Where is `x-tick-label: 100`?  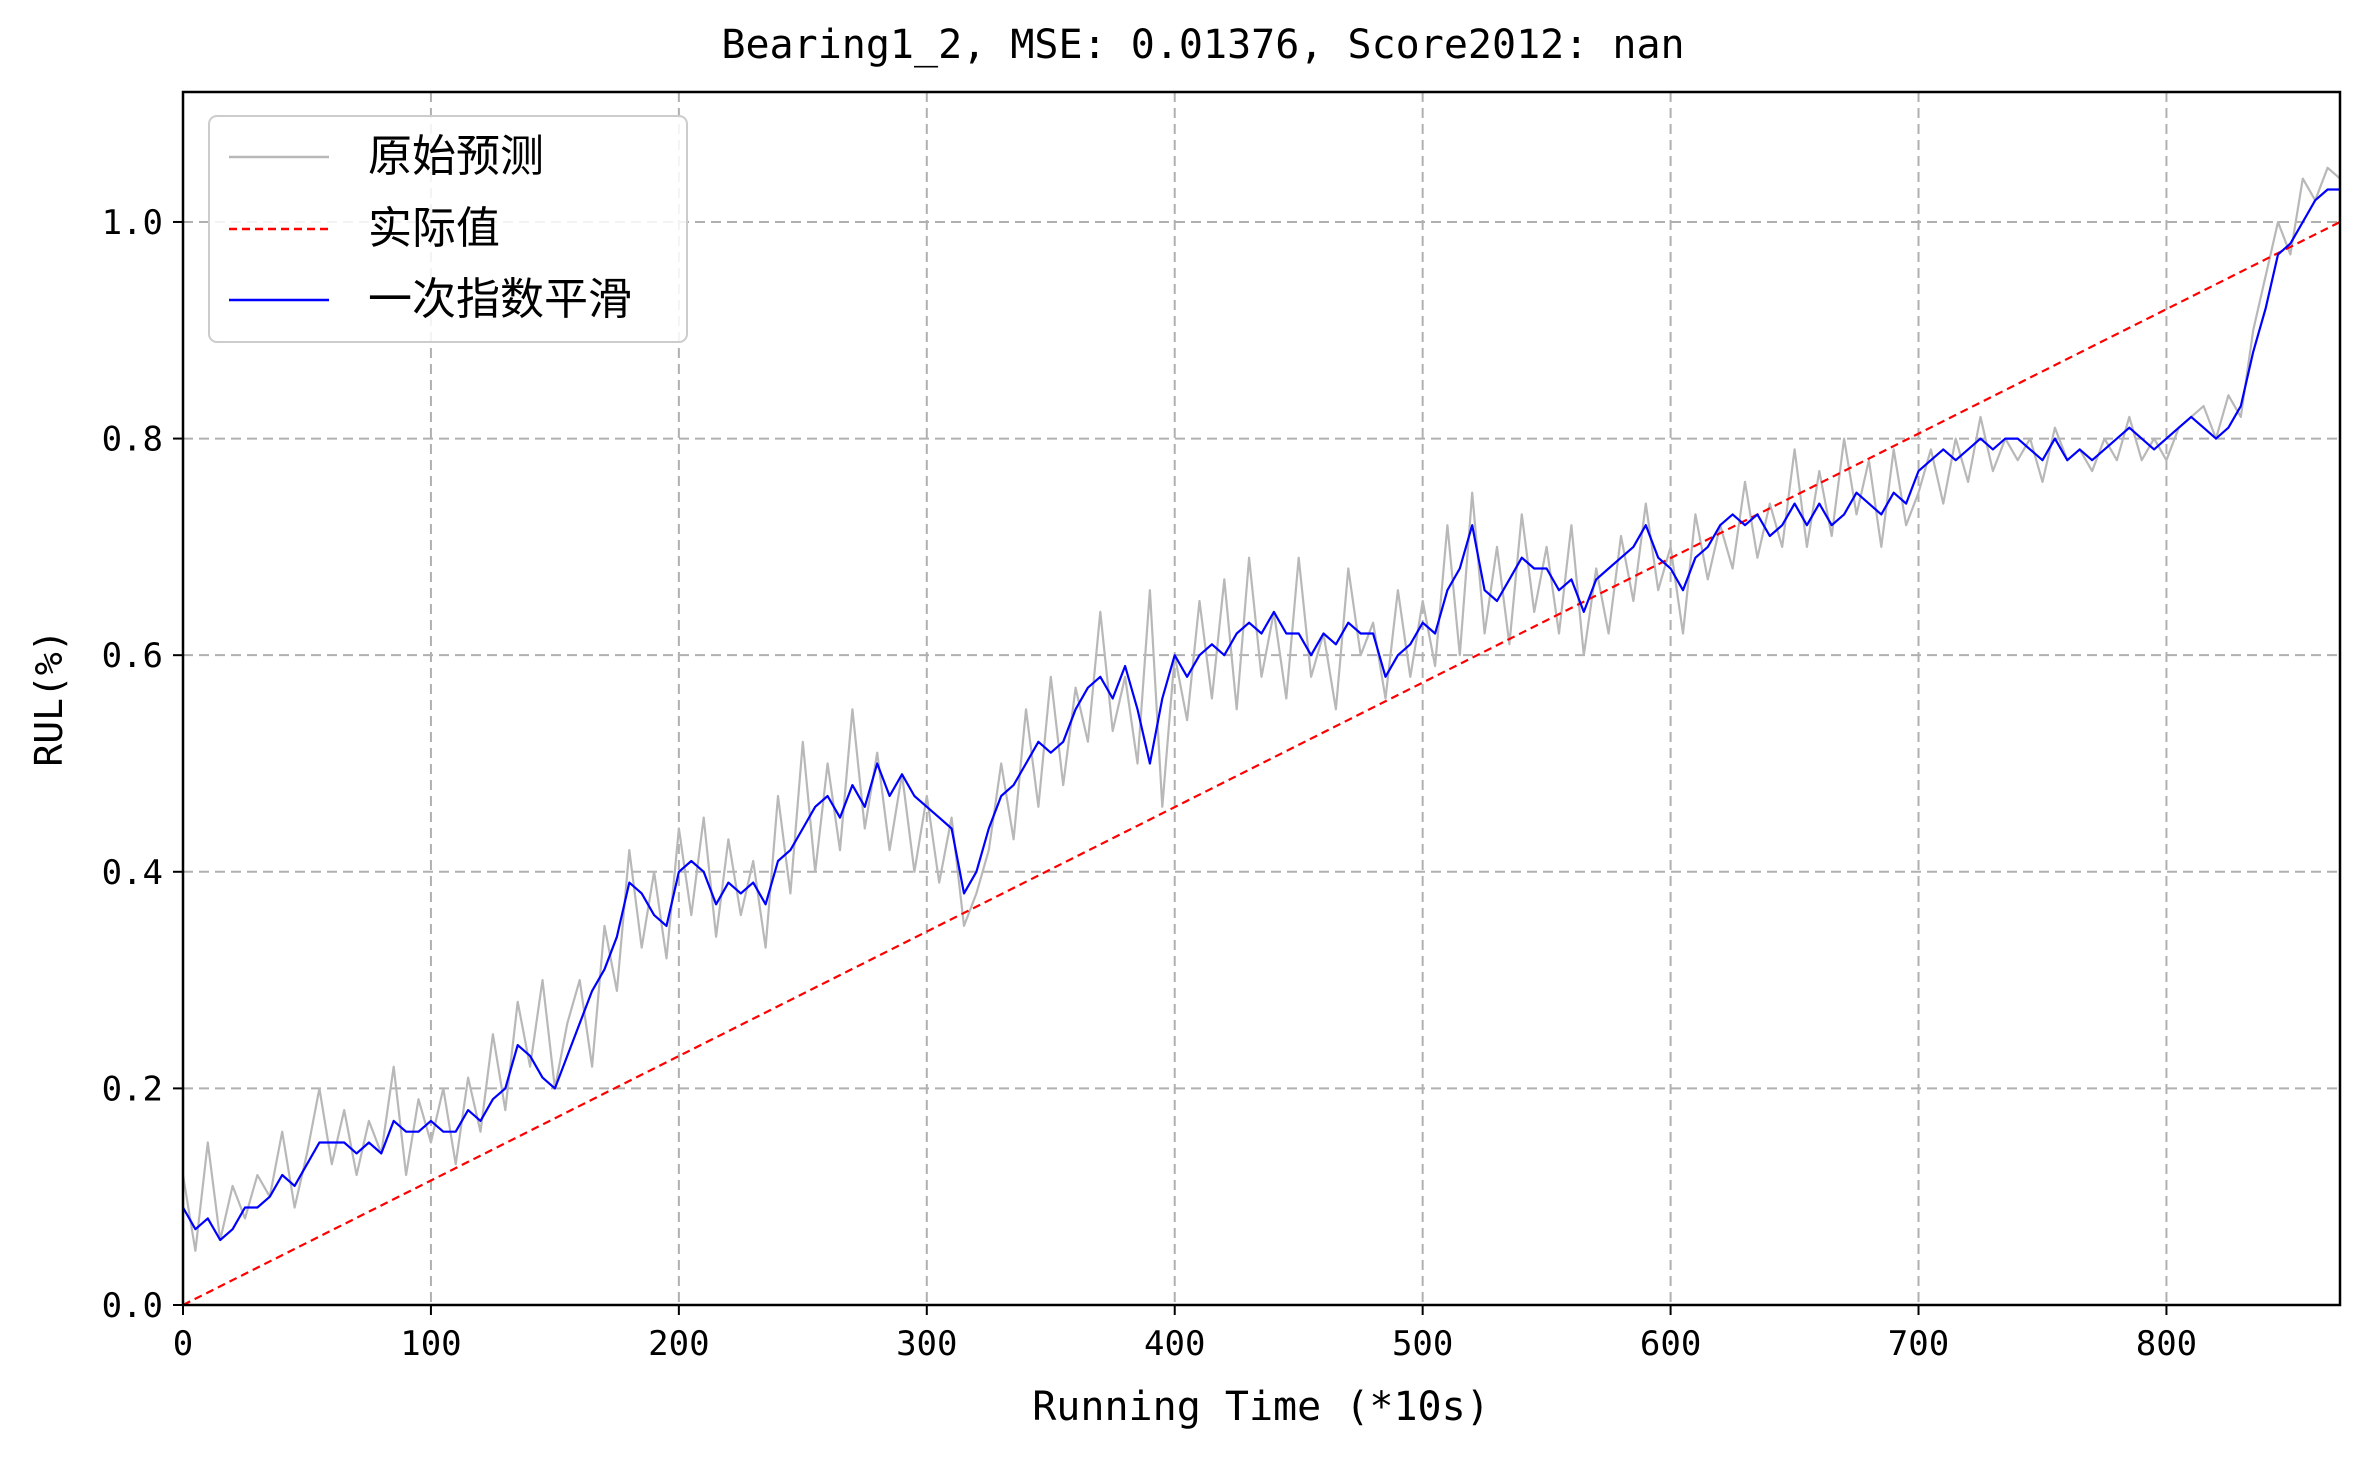 x-tick-label: 100 is located at coordinates (430, 1344).